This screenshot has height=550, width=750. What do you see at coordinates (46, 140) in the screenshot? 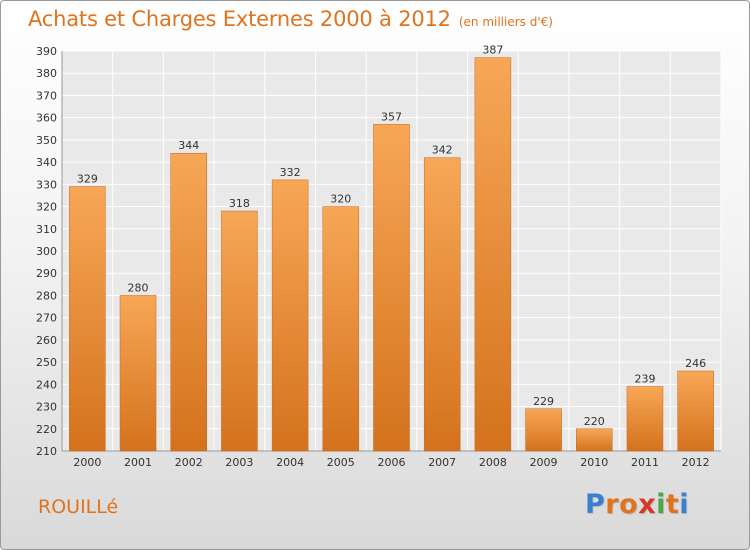
I see `y-tick-label: 350` at bounding box center [46, 140].